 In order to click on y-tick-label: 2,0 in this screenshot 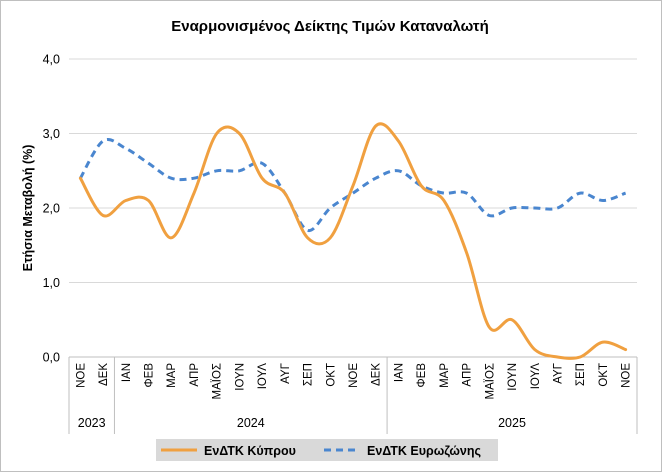, I will do `click(51, 209)`.